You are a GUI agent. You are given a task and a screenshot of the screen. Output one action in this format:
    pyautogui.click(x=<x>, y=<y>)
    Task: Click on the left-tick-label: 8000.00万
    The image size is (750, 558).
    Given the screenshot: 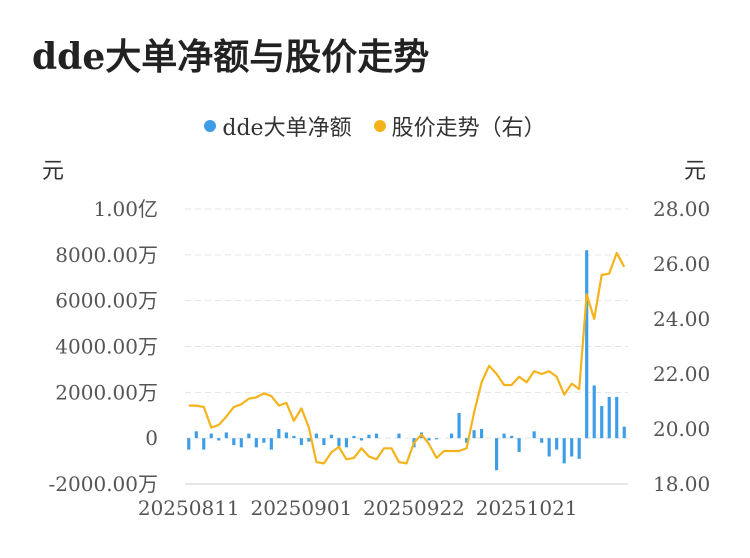 What is the action you would take?
    pyautogui.click(x=106, y=255)
    